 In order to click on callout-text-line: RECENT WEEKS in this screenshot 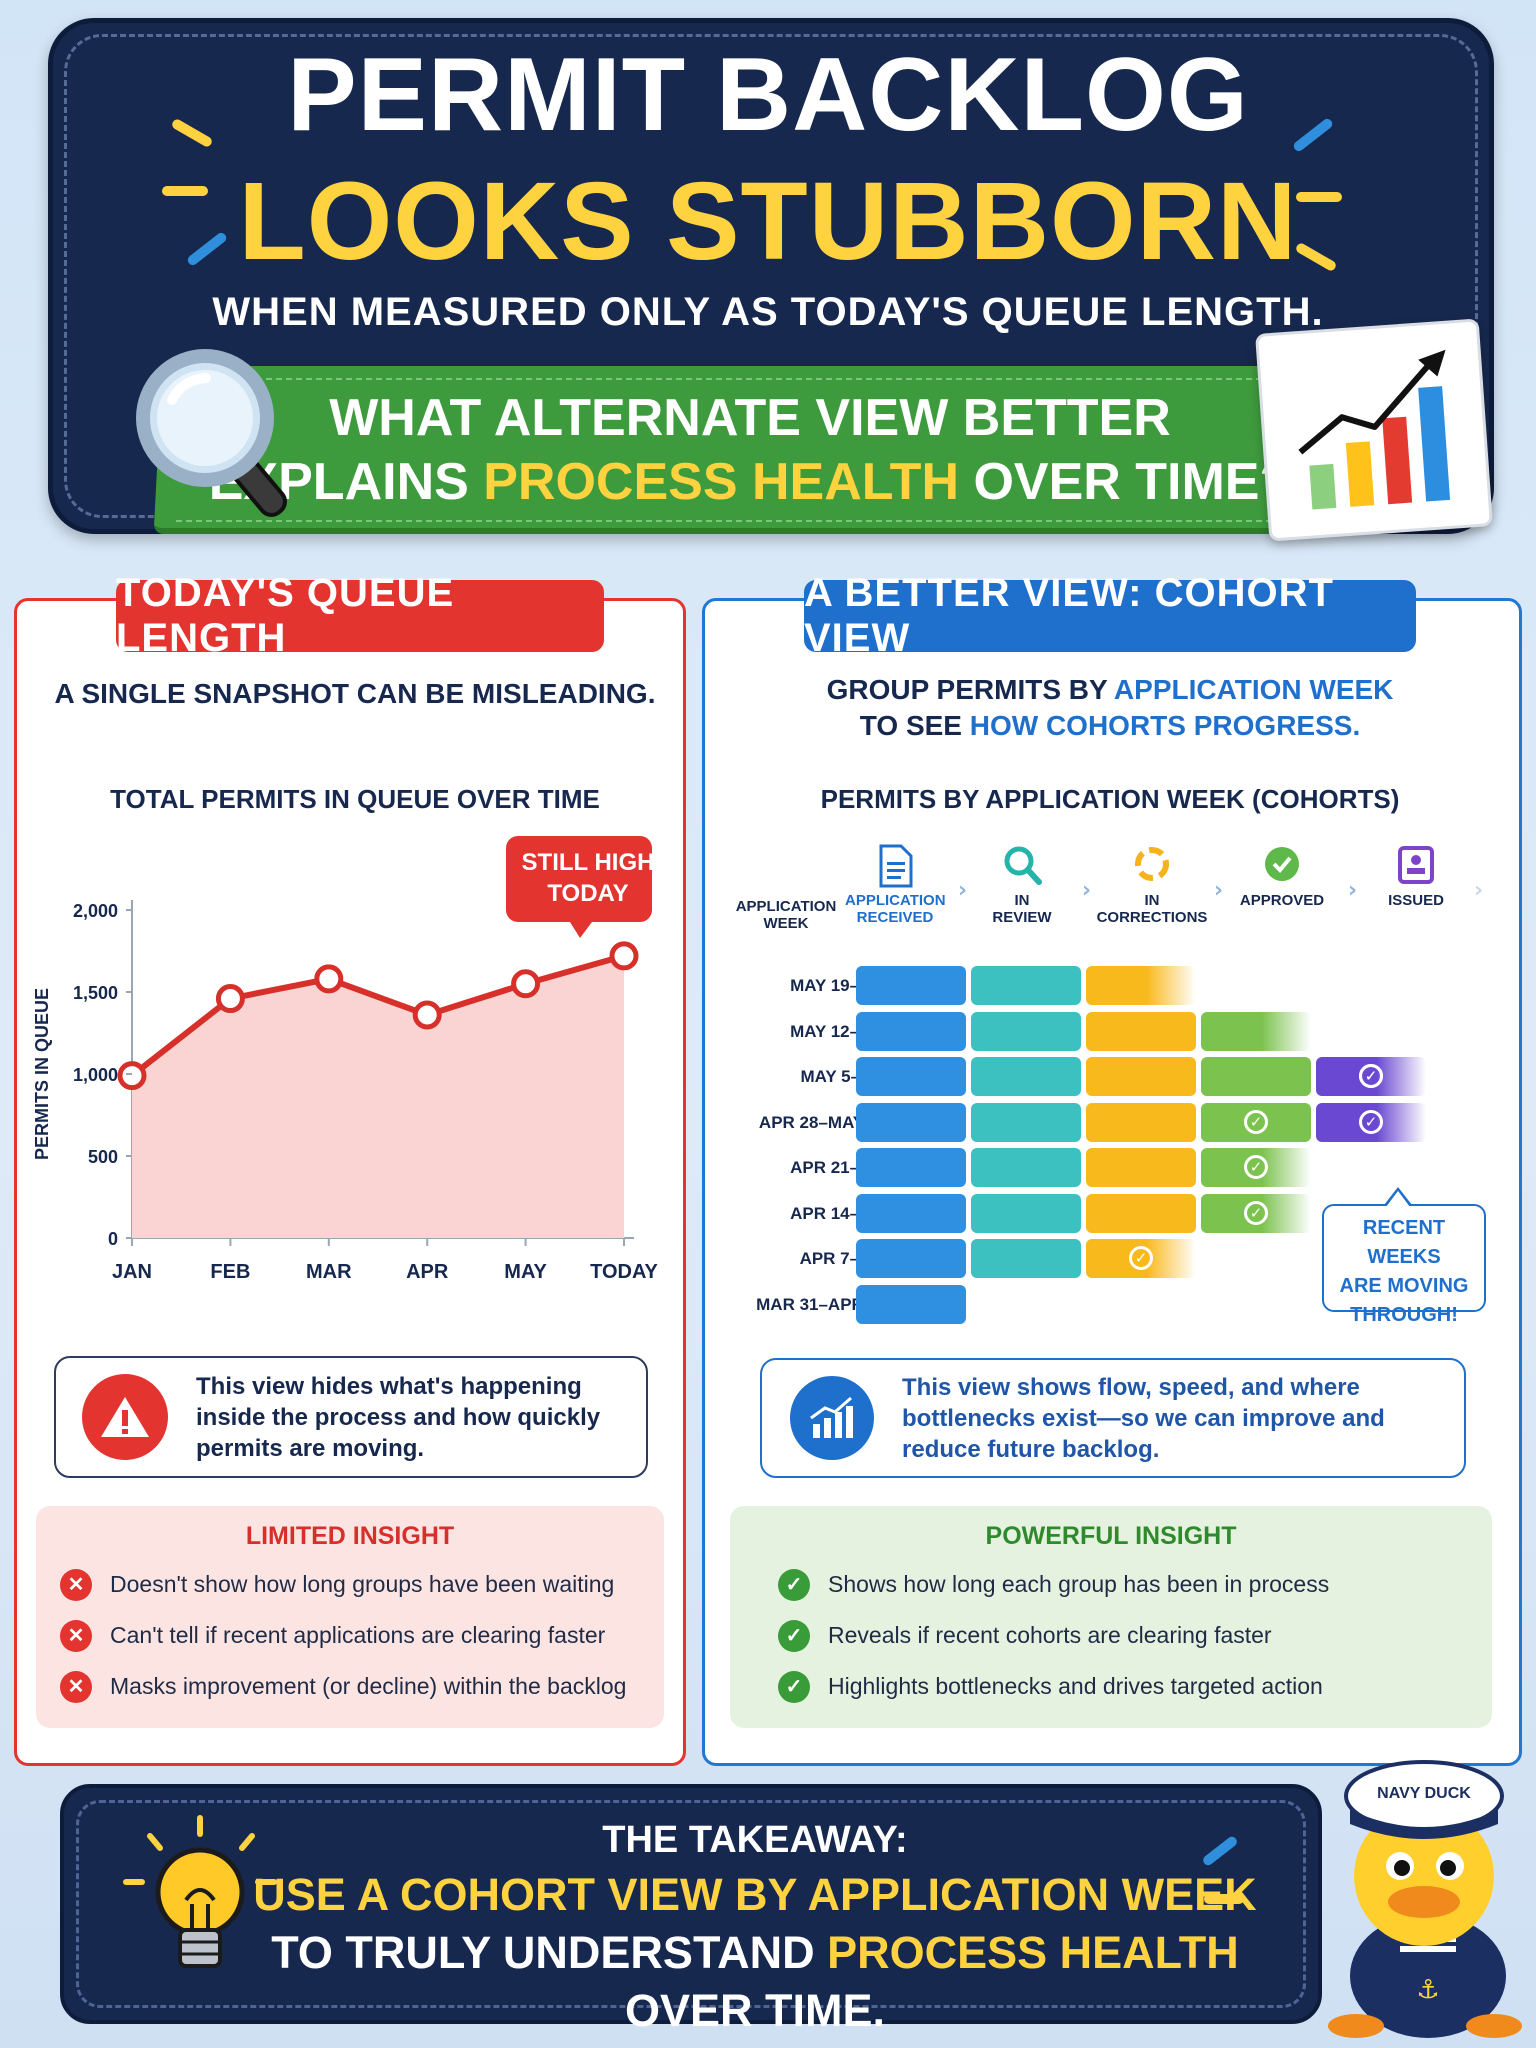, I will do `click(1404, 1242)`.